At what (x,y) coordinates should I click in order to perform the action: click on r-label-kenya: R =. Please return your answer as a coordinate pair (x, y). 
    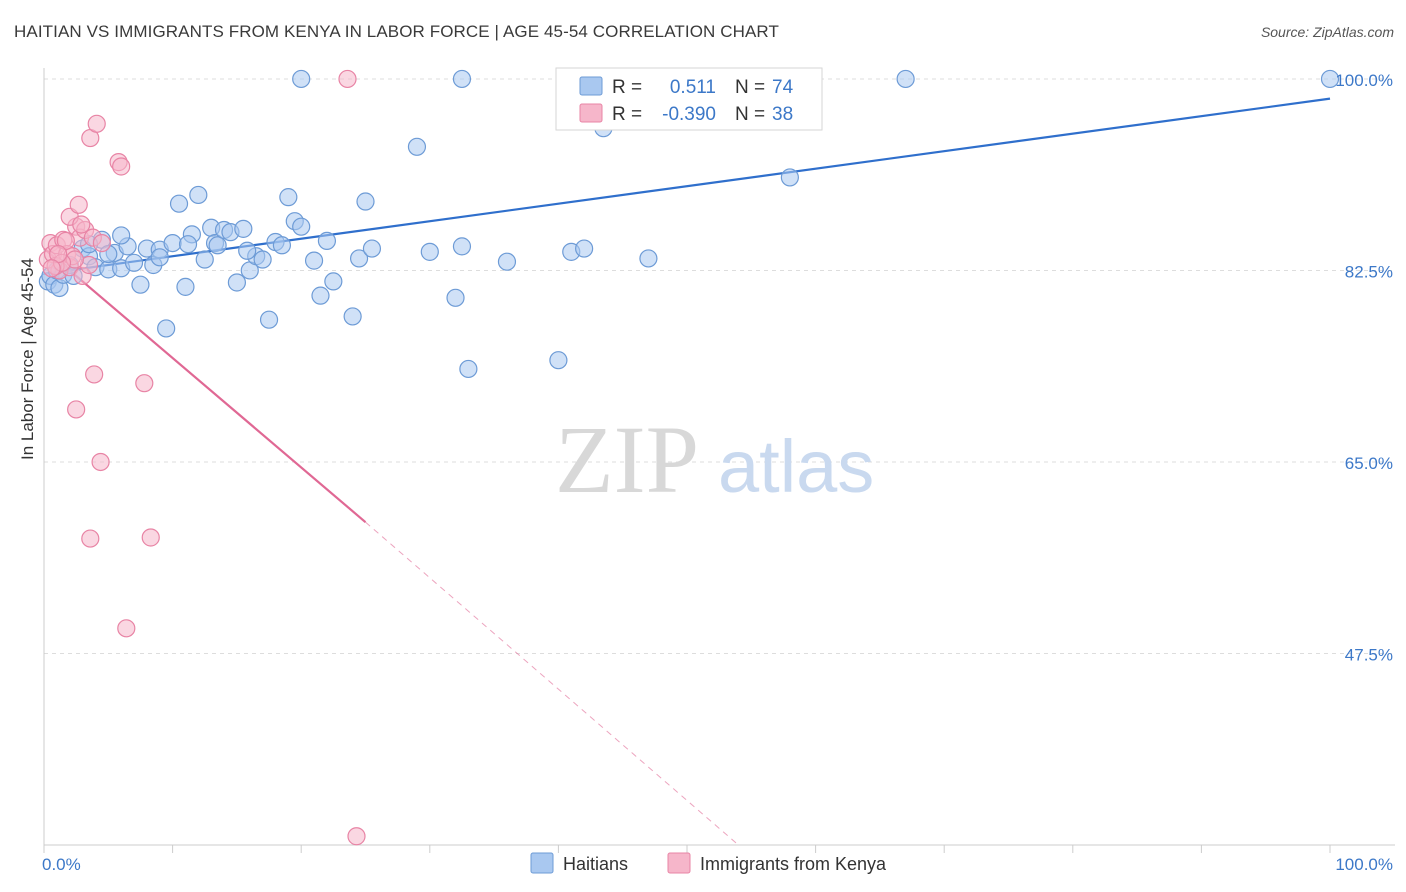
    Looking at the image, I should click on (627, 114).